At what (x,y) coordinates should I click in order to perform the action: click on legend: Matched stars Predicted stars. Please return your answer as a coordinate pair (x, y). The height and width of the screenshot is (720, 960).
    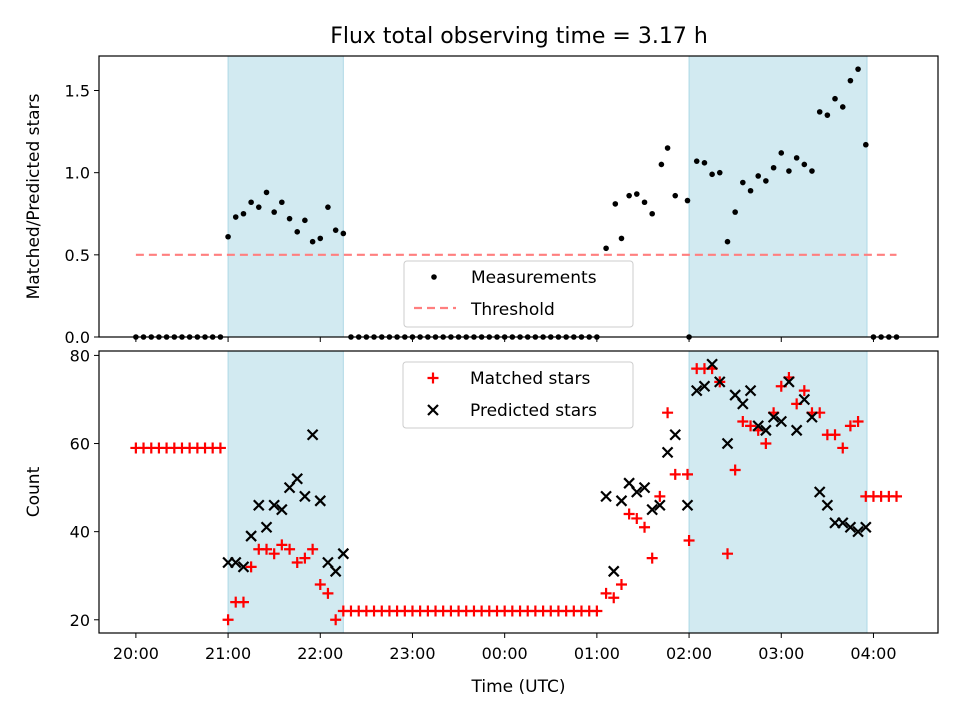
    Looking at the image, I should click on (518, 395).